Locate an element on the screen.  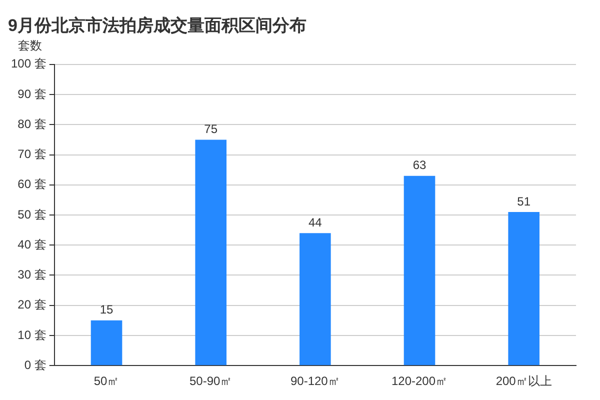
x-tick-label: 50㎡ is located at coordinates (107, 381).